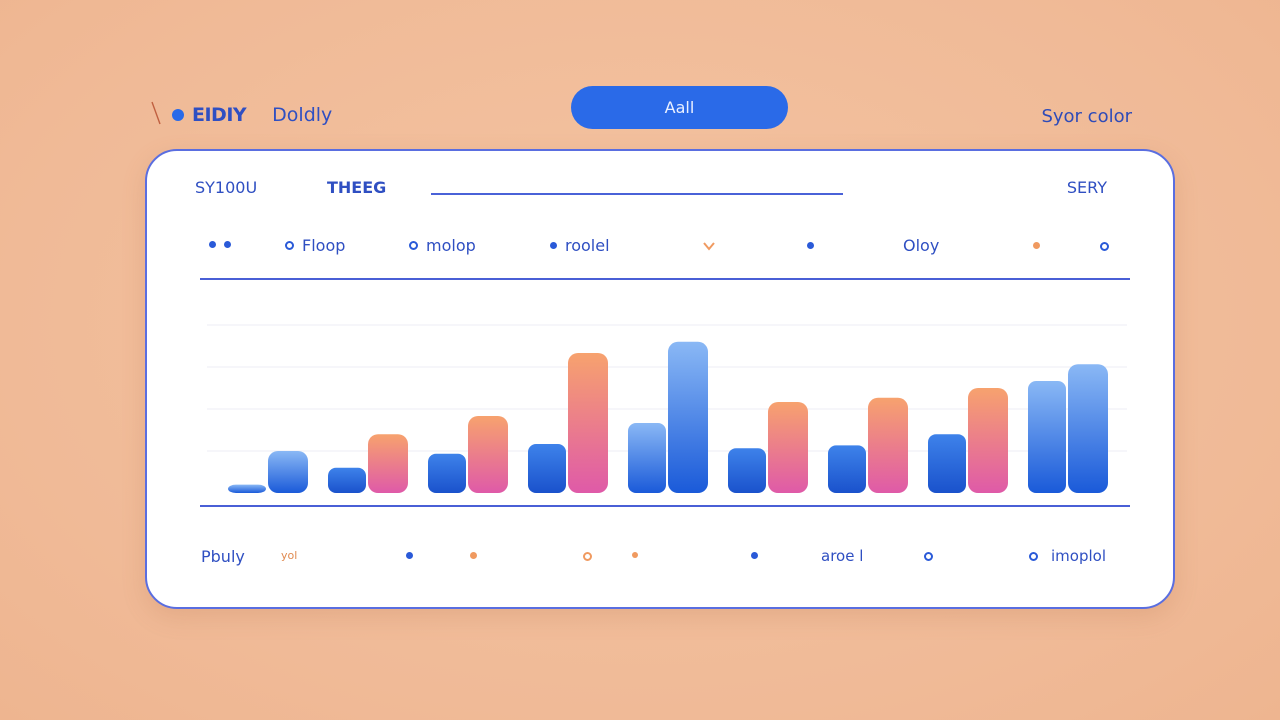 Image resolution: width=1280 pixels, height=720 pixels. I want to click on color-selector-link: Syor color, so click(1086, 116).